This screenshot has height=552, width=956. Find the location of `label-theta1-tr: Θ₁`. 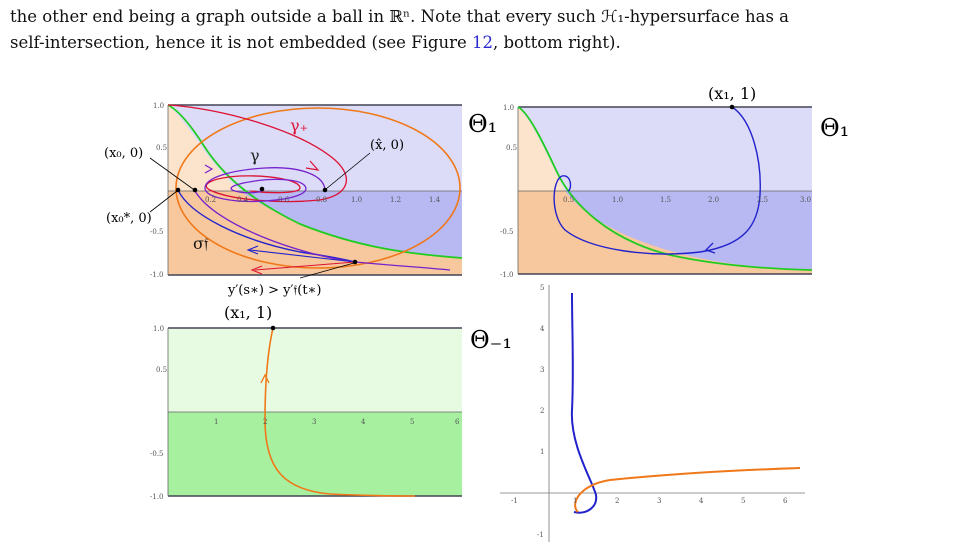

label-theta1-tr: Θ₁ is located at coordinates (834, 128).